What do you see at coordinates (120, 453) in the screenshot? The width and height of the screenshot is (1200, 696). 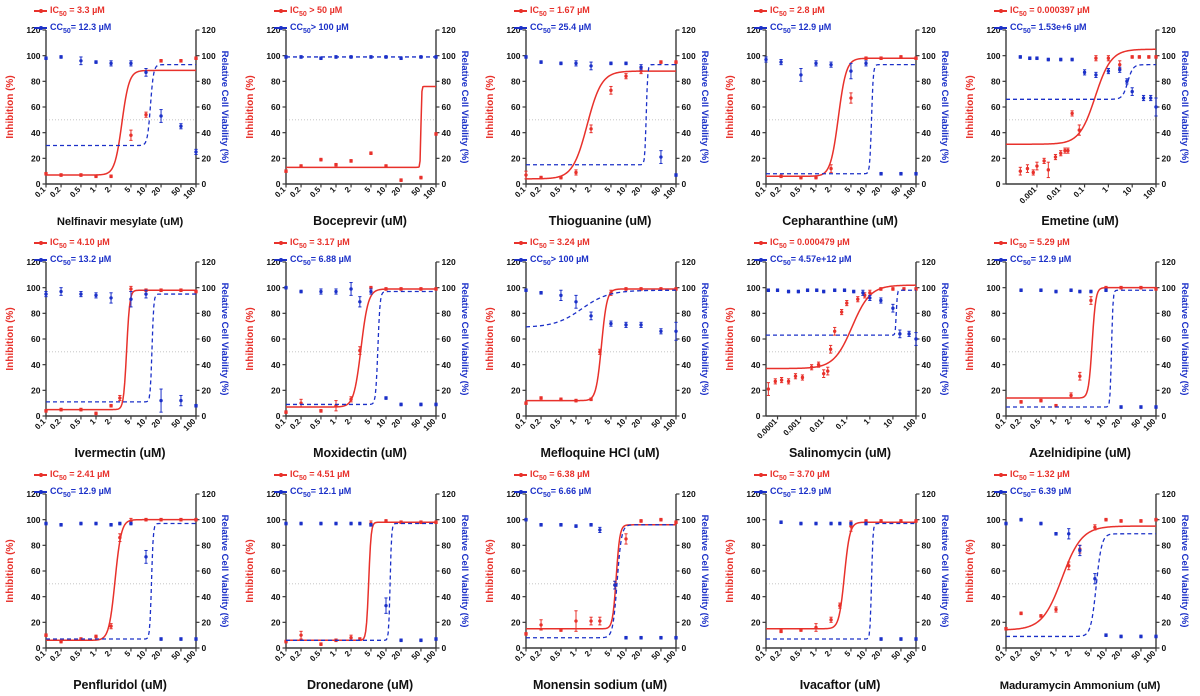 I see `x-axis-title: Ivermectin (uM)` at bounding box center [120, 453].